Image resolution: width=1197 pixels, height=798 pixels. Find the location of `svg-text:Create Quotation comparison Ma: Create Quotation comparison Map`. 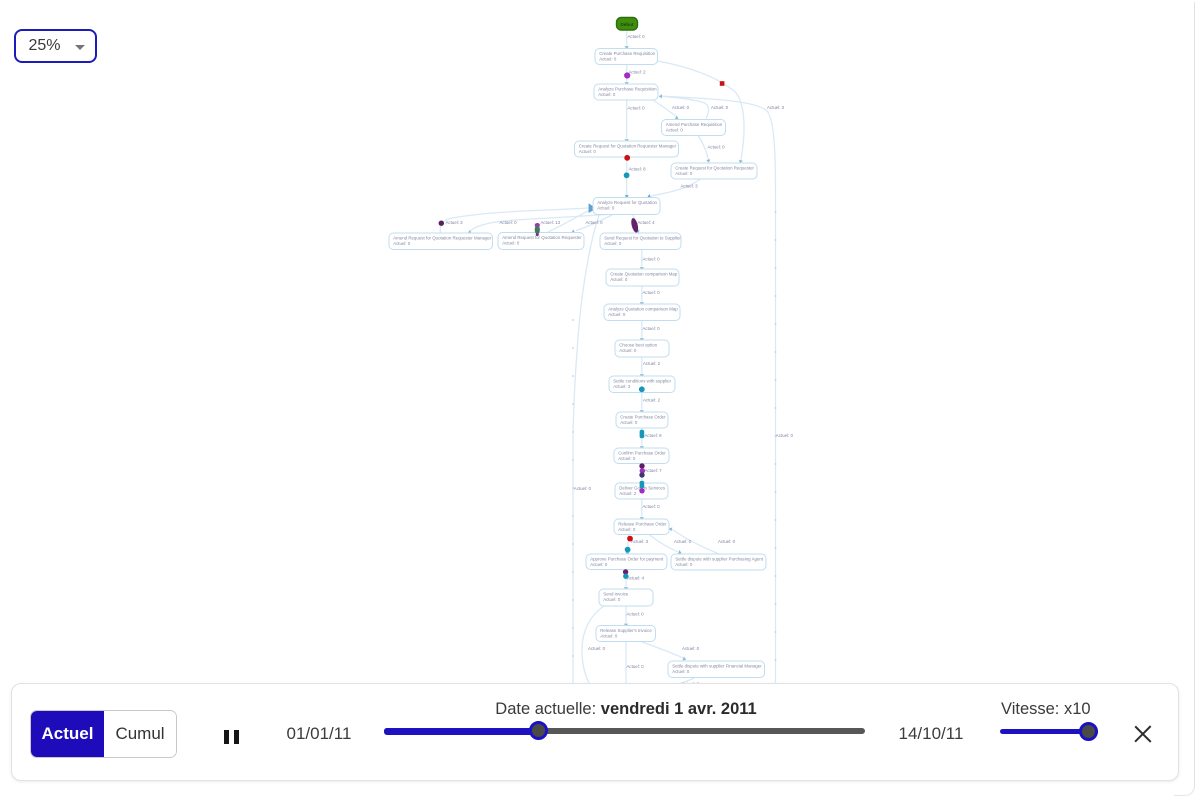

svg-text:Create Quotation comparison Ma: Create Quotation comparison Map is located at coordinates (644, 273).